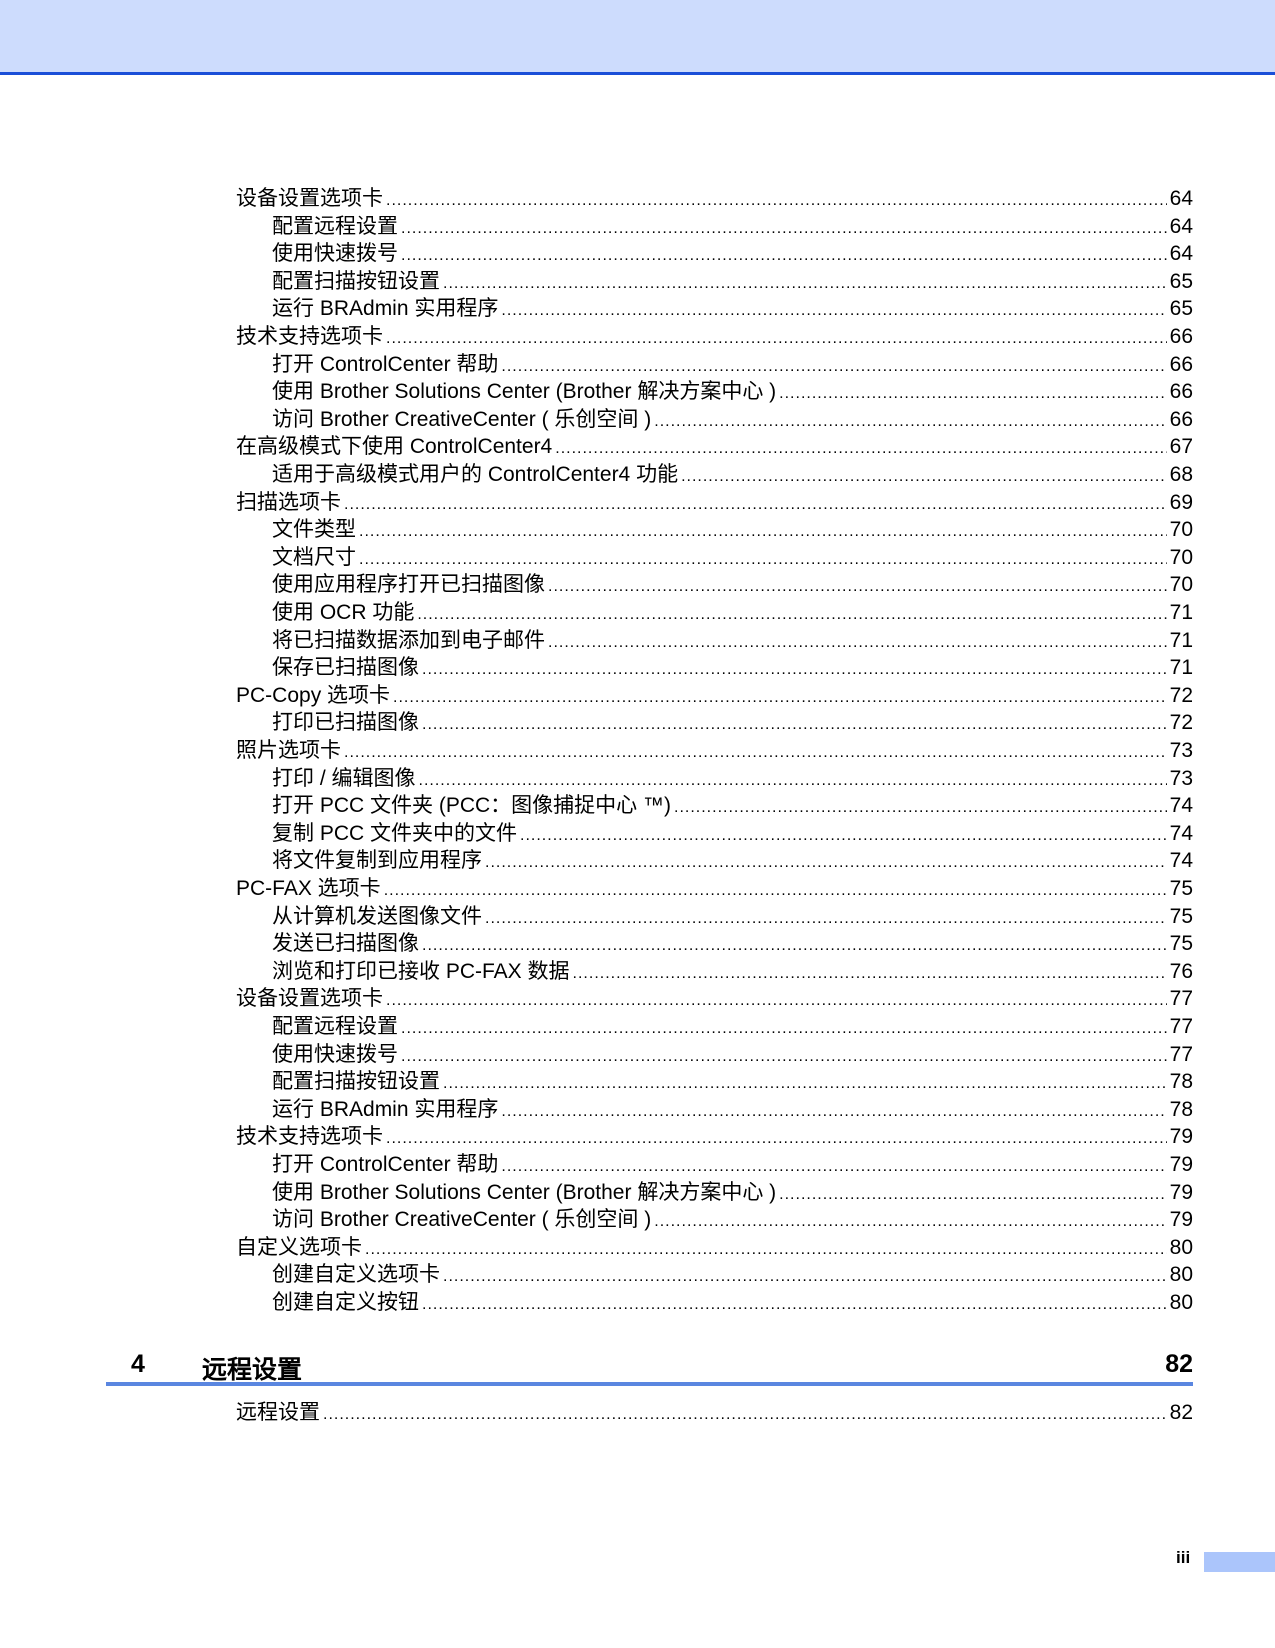  What do you see at coordinates (732, 834) in the screenshot?
I see `toc-entry: 复制 PCC 文件夹中的文件 74` at bounding box center [732, 834].